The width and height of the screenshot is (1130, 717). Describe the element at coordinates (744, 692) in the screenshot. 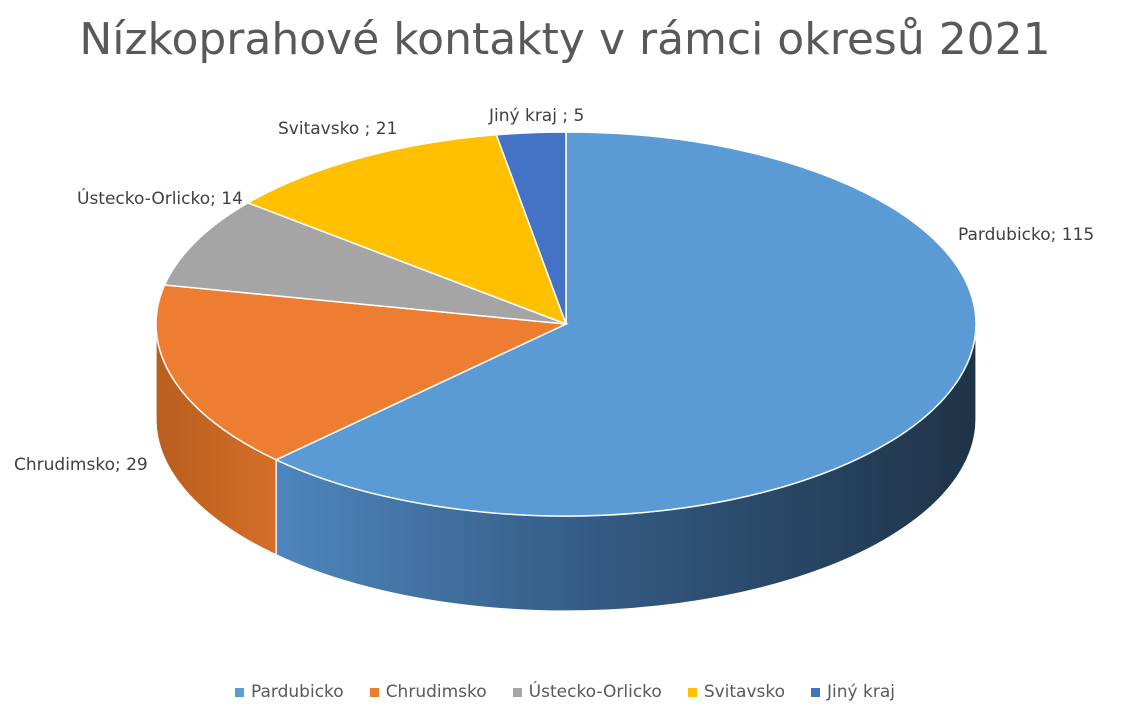

I see `legend-label: Svitavsko` at that location.